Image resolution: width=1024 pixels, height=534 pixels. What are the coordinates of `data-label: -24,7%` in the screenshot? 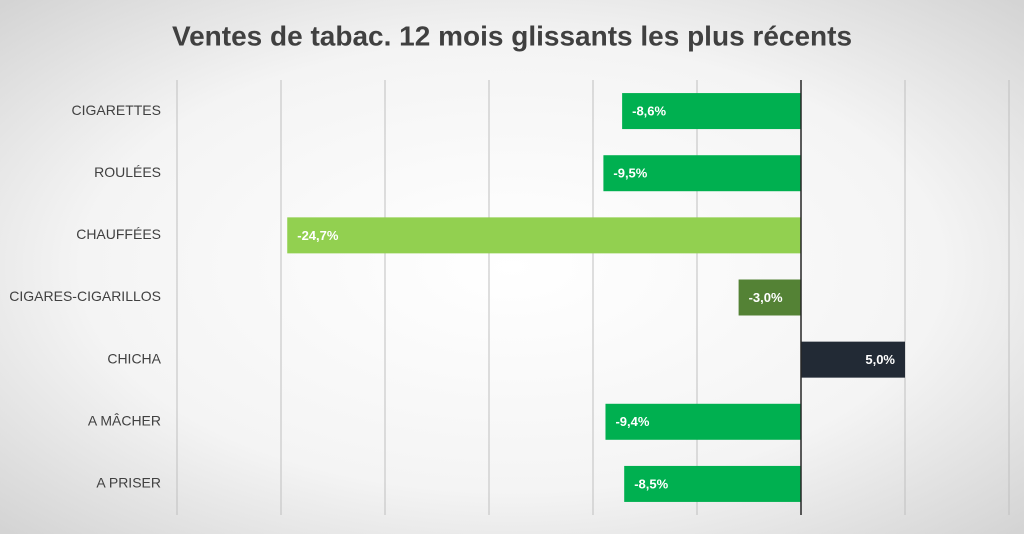 It's located at (318, 235).